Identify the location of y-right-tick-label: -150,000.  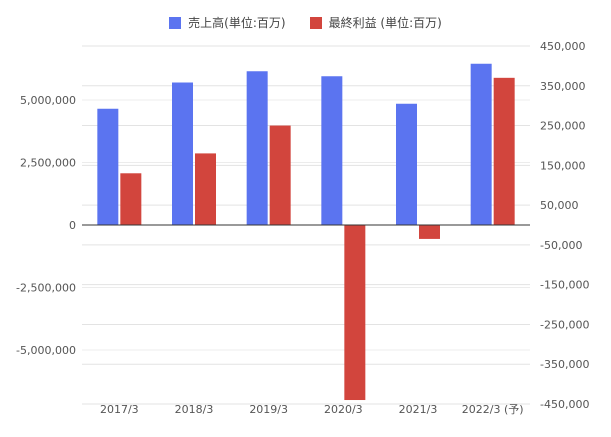
(564, 285).